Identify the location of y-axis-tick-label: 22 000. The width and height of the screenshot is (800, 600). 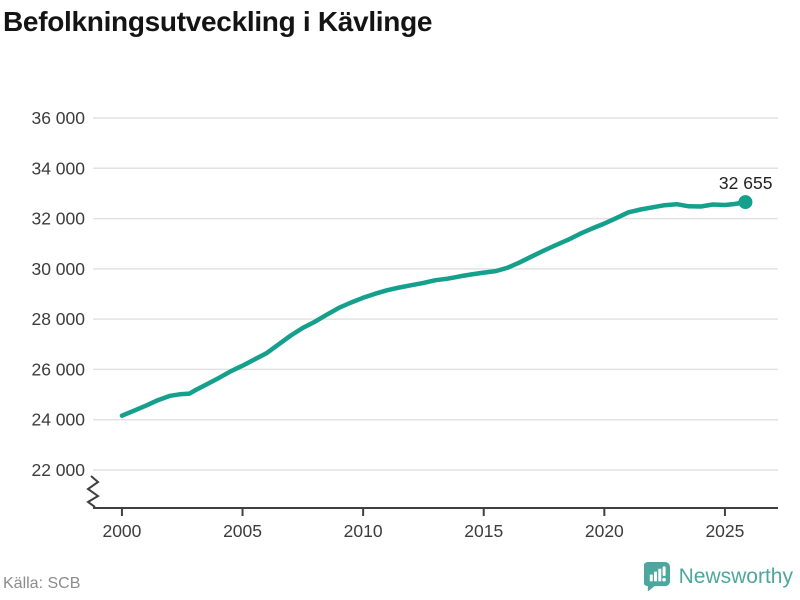
(58, 470).